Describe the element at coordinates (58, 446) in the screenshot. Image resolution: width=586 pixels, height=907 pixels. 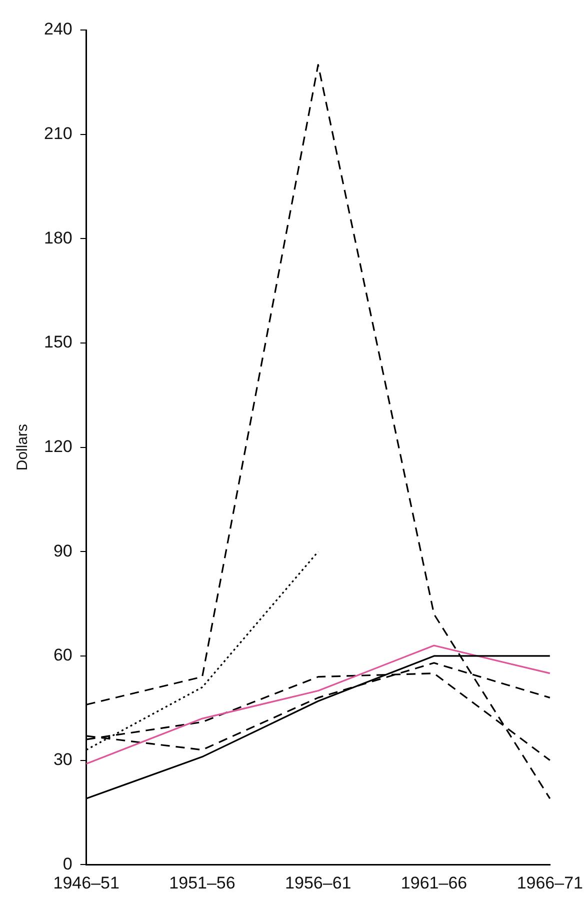
I see `y-tick-label: 120` at that location.